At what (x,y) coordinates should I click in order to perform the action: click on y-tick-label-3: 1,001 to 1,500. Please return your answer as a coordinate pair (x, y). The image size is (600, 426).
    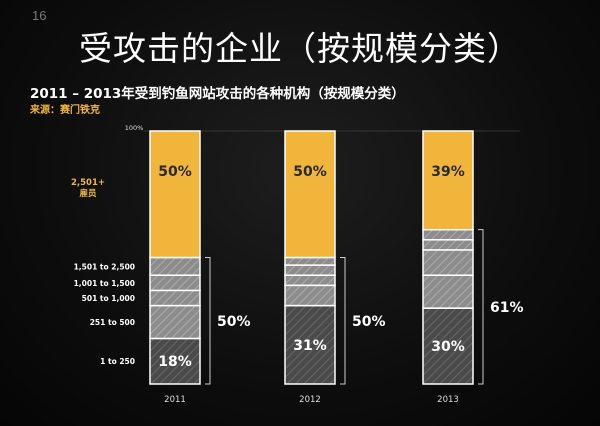
    Looking at the image, I should click on (104, 283).